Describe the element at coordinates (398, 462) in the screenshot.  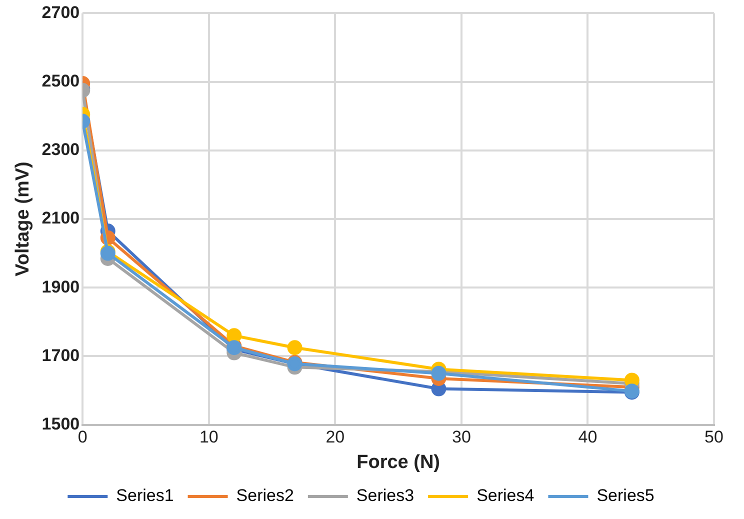
I see `x-axis-title: Force (N)` at that location.